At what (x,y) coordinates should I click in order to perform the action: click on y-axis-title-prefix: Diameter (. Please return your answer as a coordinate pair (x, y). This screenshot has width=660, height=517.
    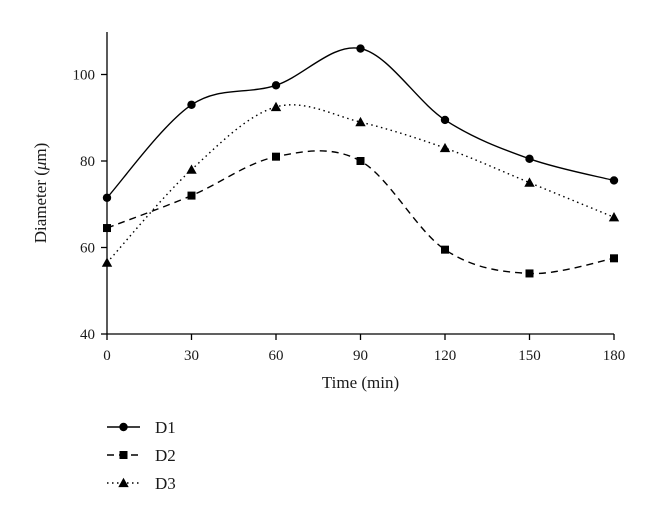
    Looking at the image, I should click on (40, 206).